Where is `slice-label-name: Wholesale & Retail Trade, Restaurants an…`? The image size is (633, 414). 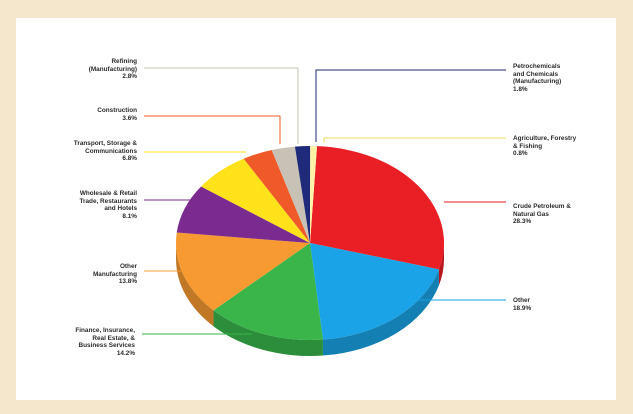
slice-label-name: Wholesale & Retail Trade, Restaurants an… is located at coordinates (108, 201).